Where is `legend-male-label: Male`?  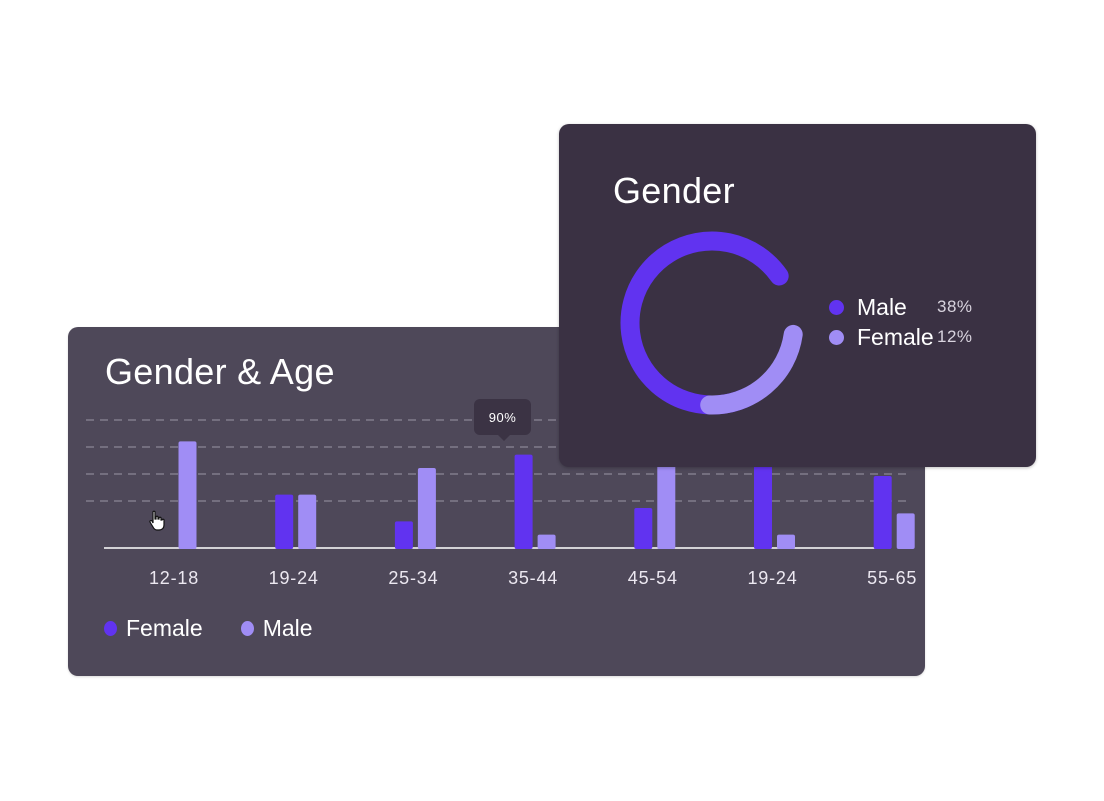
legend-male-label: Male is located at coordinates (287, 628).